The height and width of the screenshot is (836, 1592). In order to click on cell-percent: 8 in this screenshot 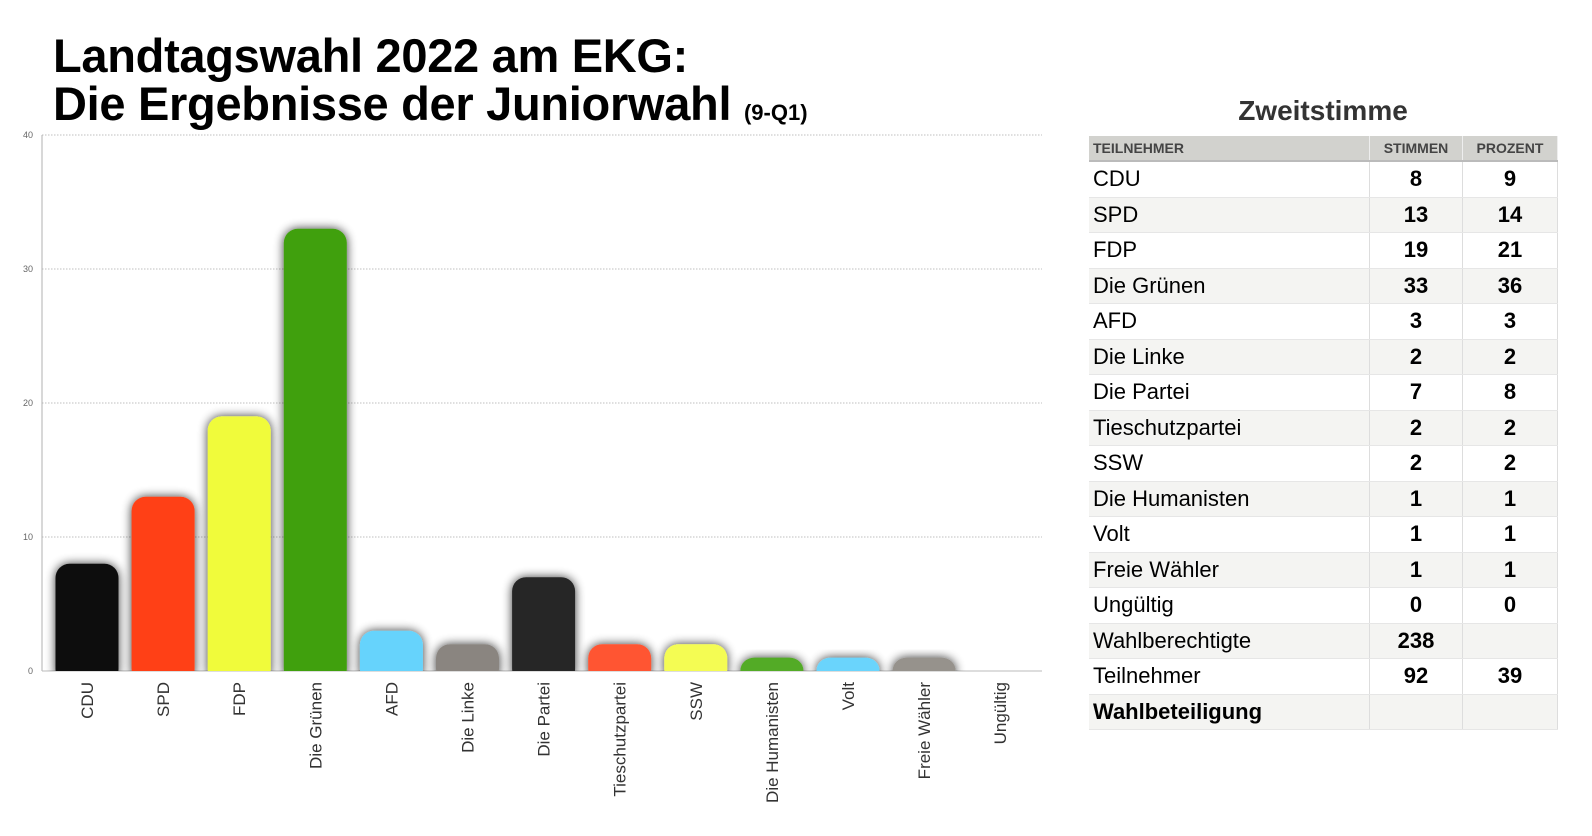, I will do `click(1510, 392)`.